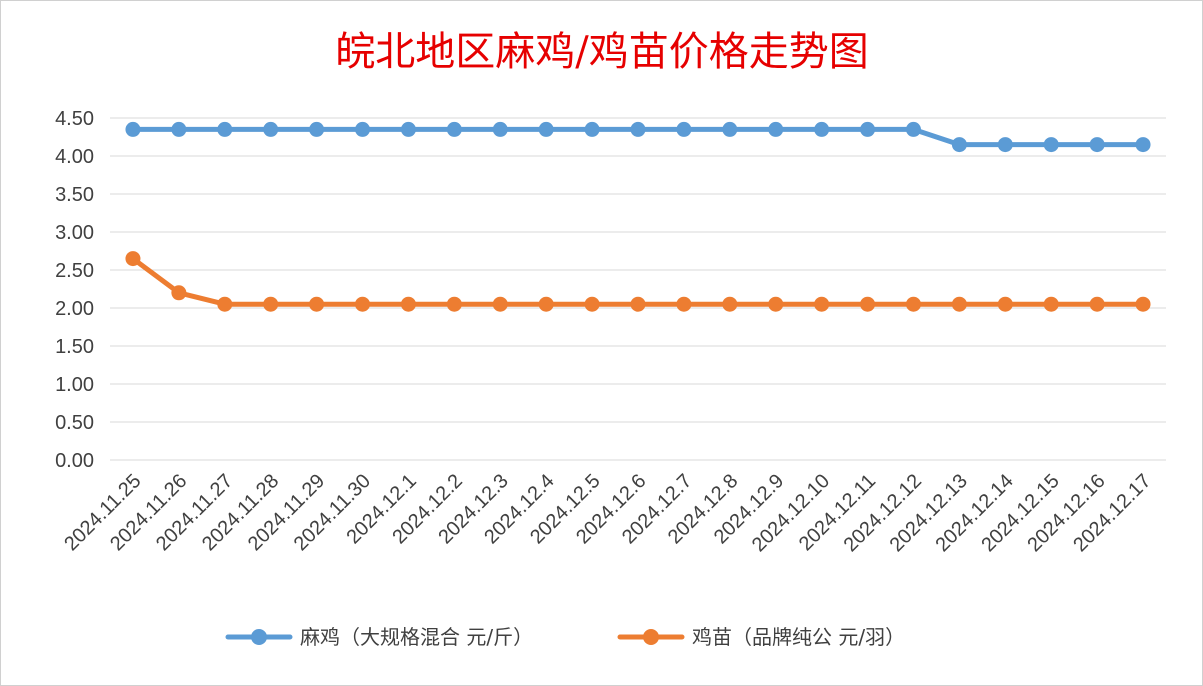 The height and width of the screenshot is (686, 1203). I want to click on y-tick-label: 1.00, so click(74, 385).